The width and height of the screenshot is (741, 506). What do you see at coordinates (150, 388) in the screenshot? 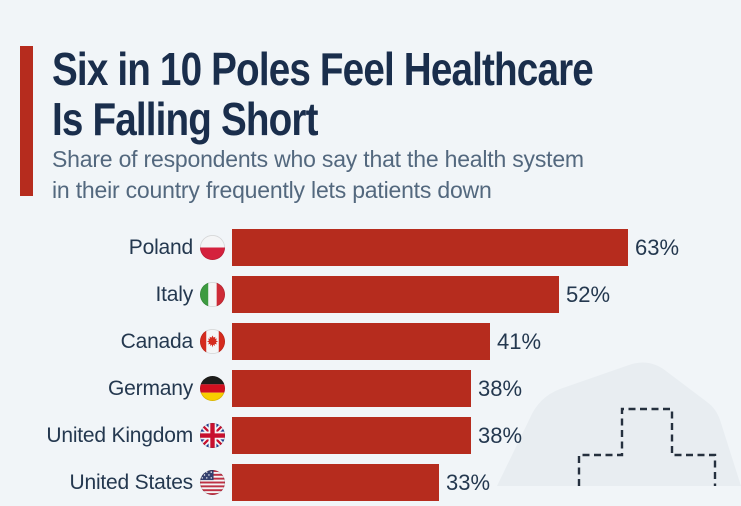
I see `country-label: Germany` at bounding box center [150, 388].